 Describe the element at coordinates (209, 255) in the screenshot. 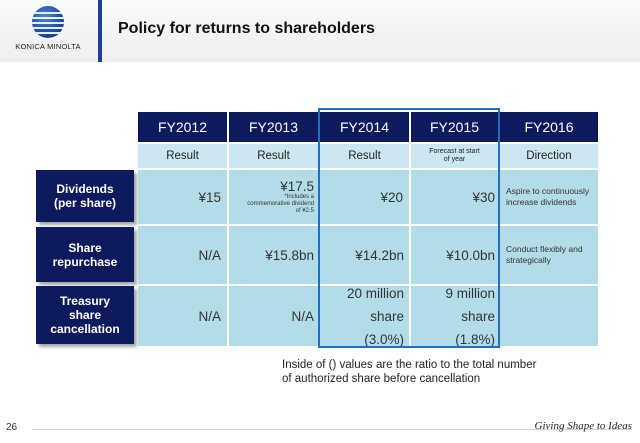

I see `repurchase-fy2012-value: N/A` at that location.